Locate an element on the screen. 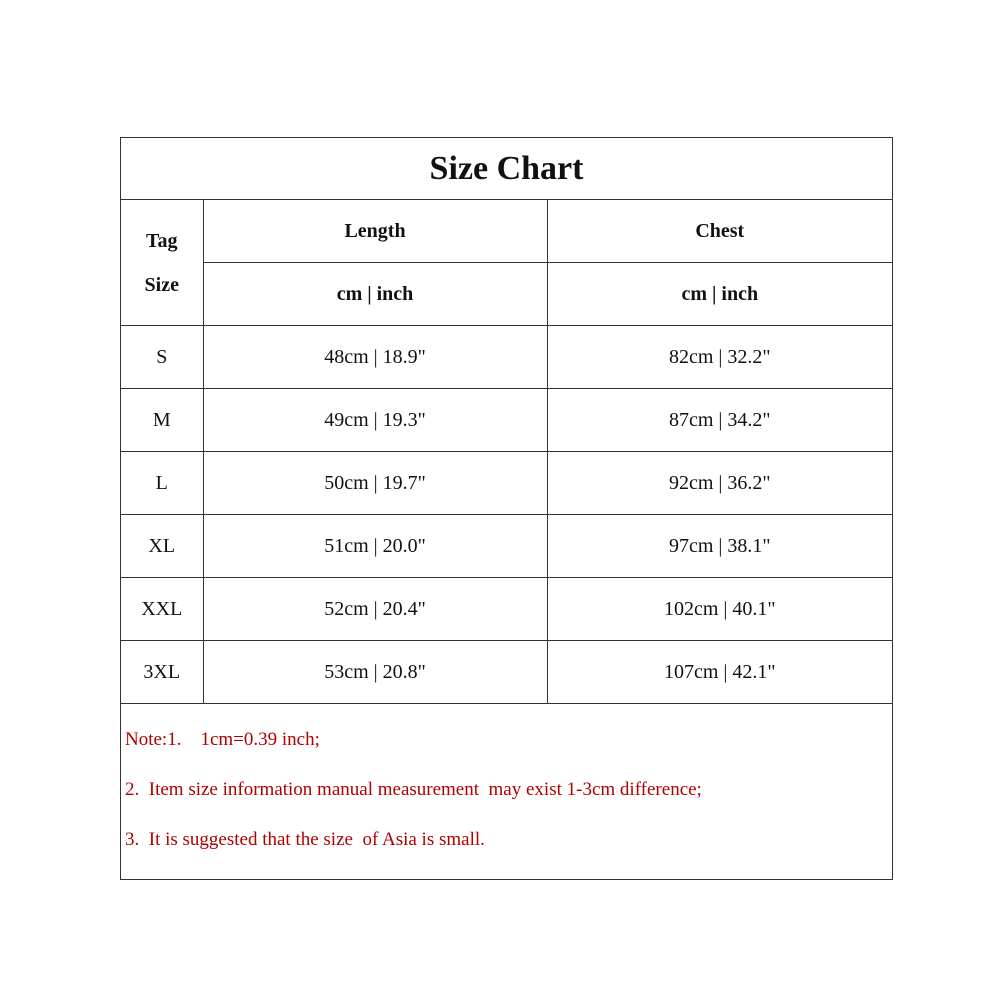 This screenshot has height=1000, width=1000. table-row: XXL 52cm | 20.4" 102cm | 40.1" is located at coordinates (507, 609).